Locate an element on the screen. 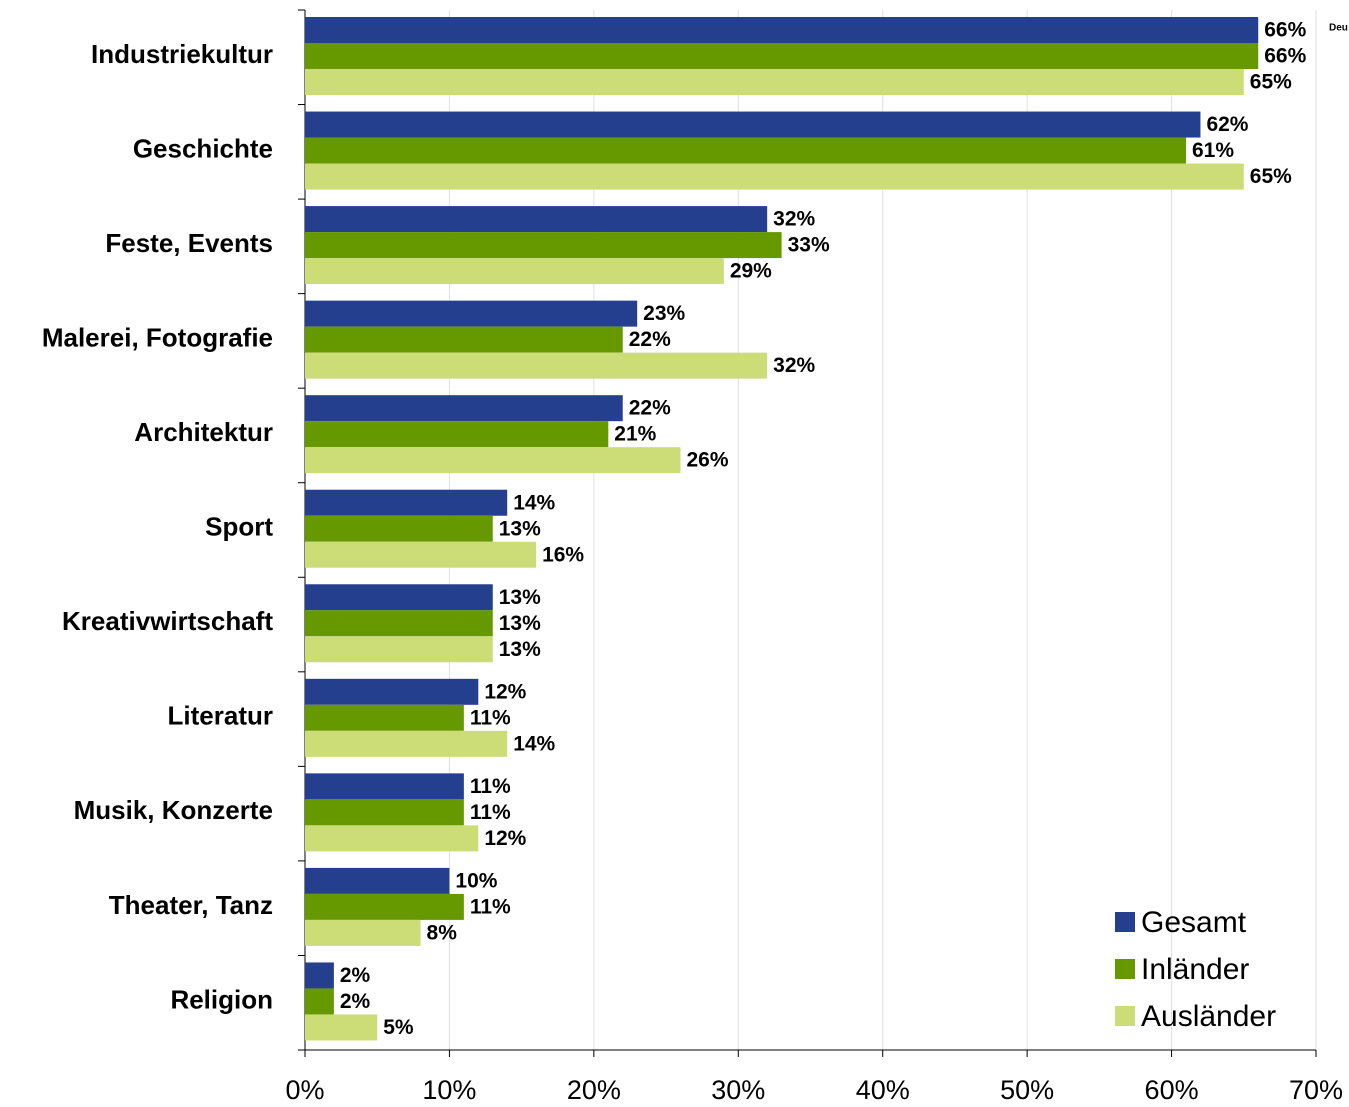 This screenshot has width=1349, height=1107. category-label: Architektur is located at coordinates (203, 432).